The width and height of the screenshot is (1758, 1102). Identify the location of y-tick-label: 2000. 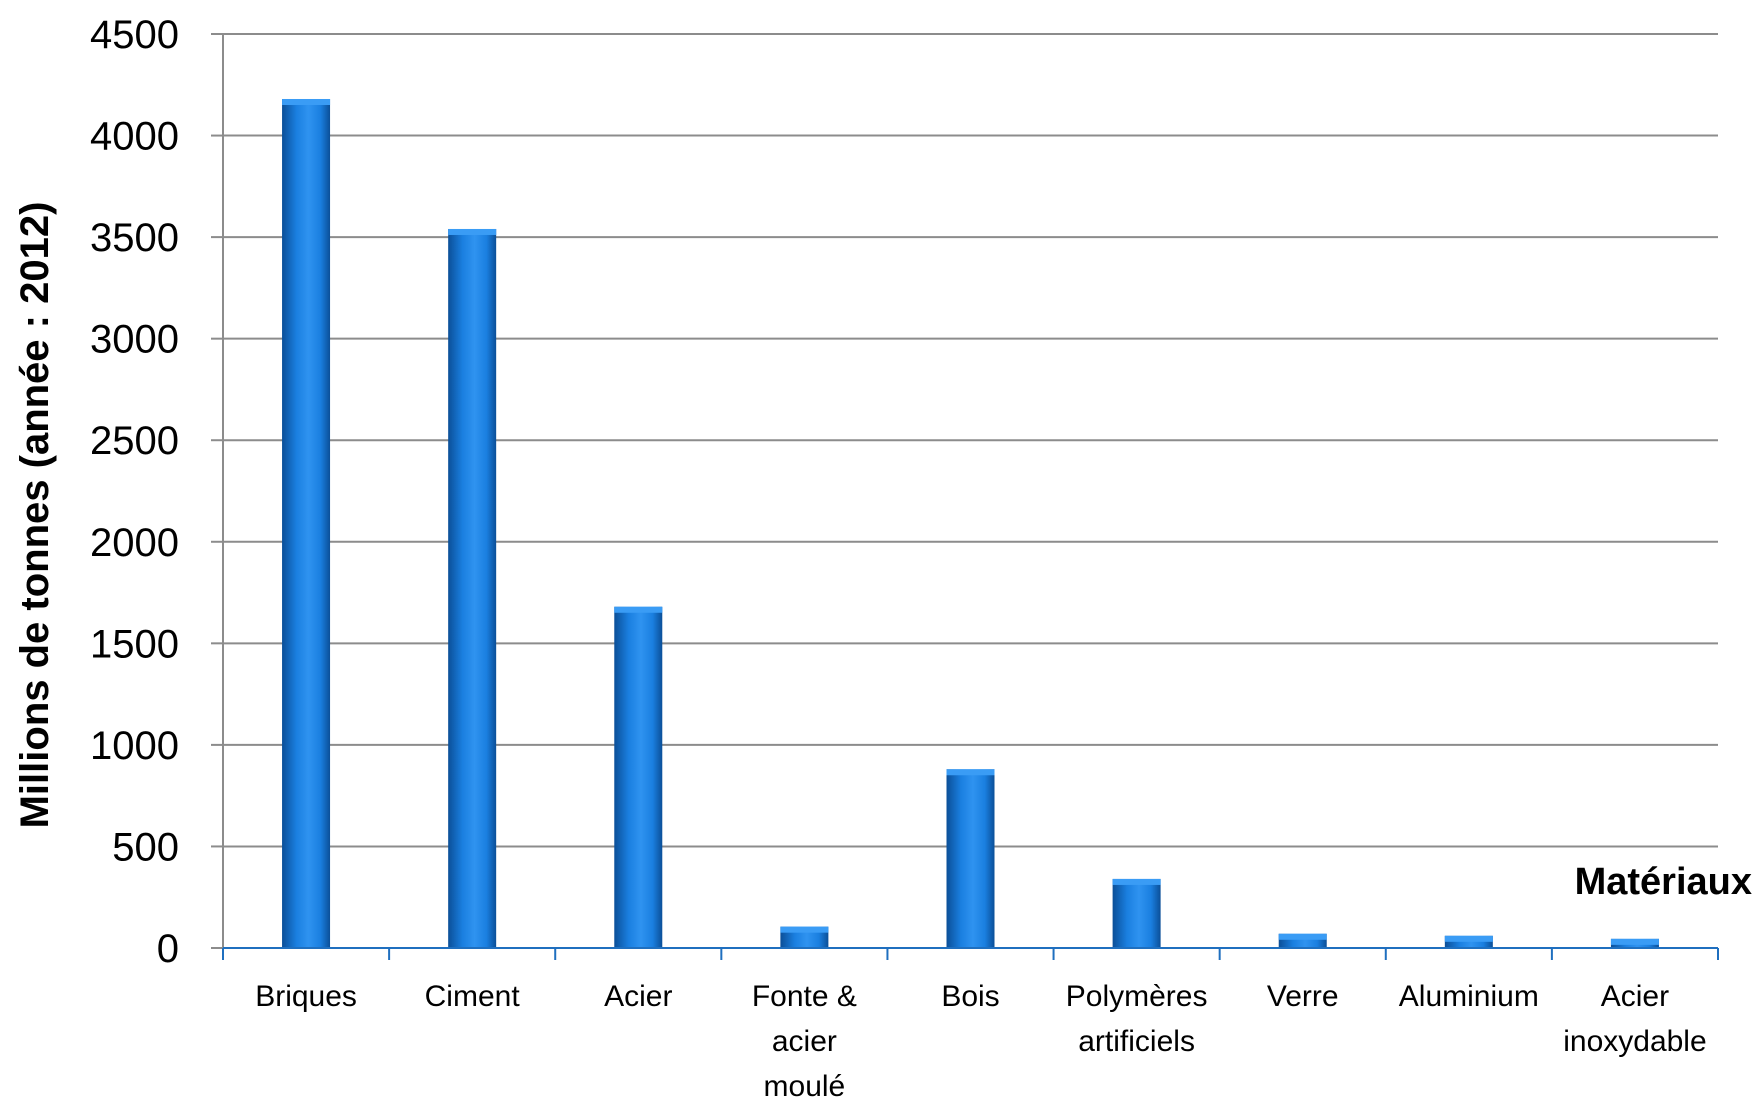
(134, 543).